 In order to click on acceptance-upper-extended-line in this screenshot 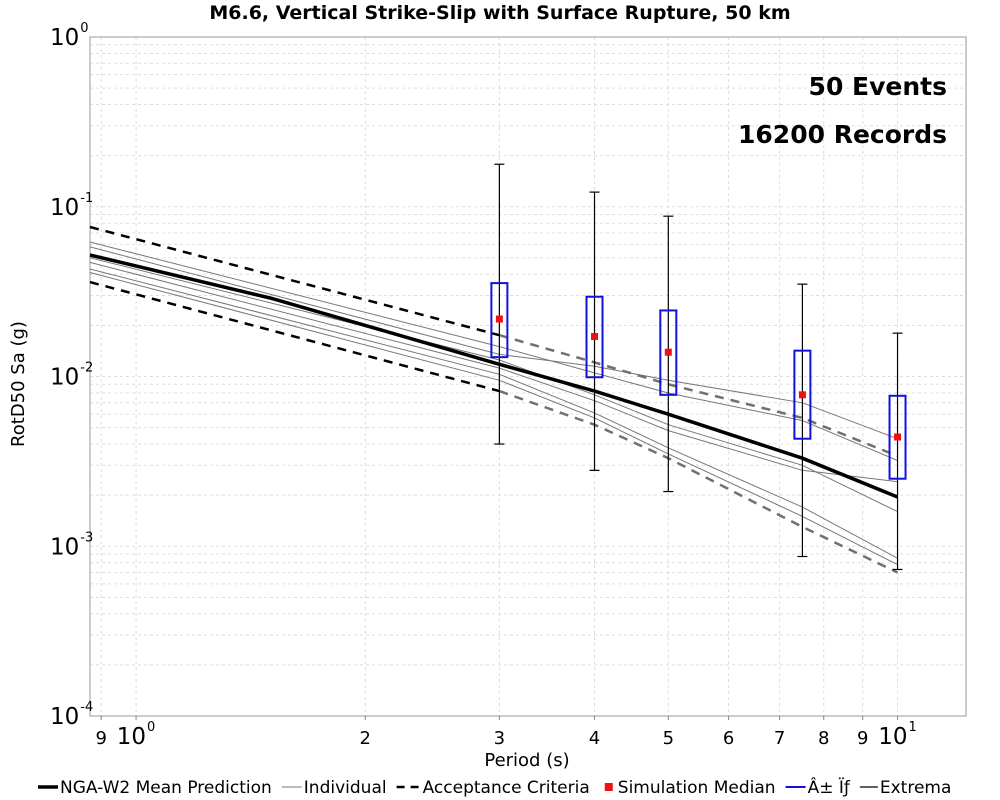, I will do `click(698, 395)`.